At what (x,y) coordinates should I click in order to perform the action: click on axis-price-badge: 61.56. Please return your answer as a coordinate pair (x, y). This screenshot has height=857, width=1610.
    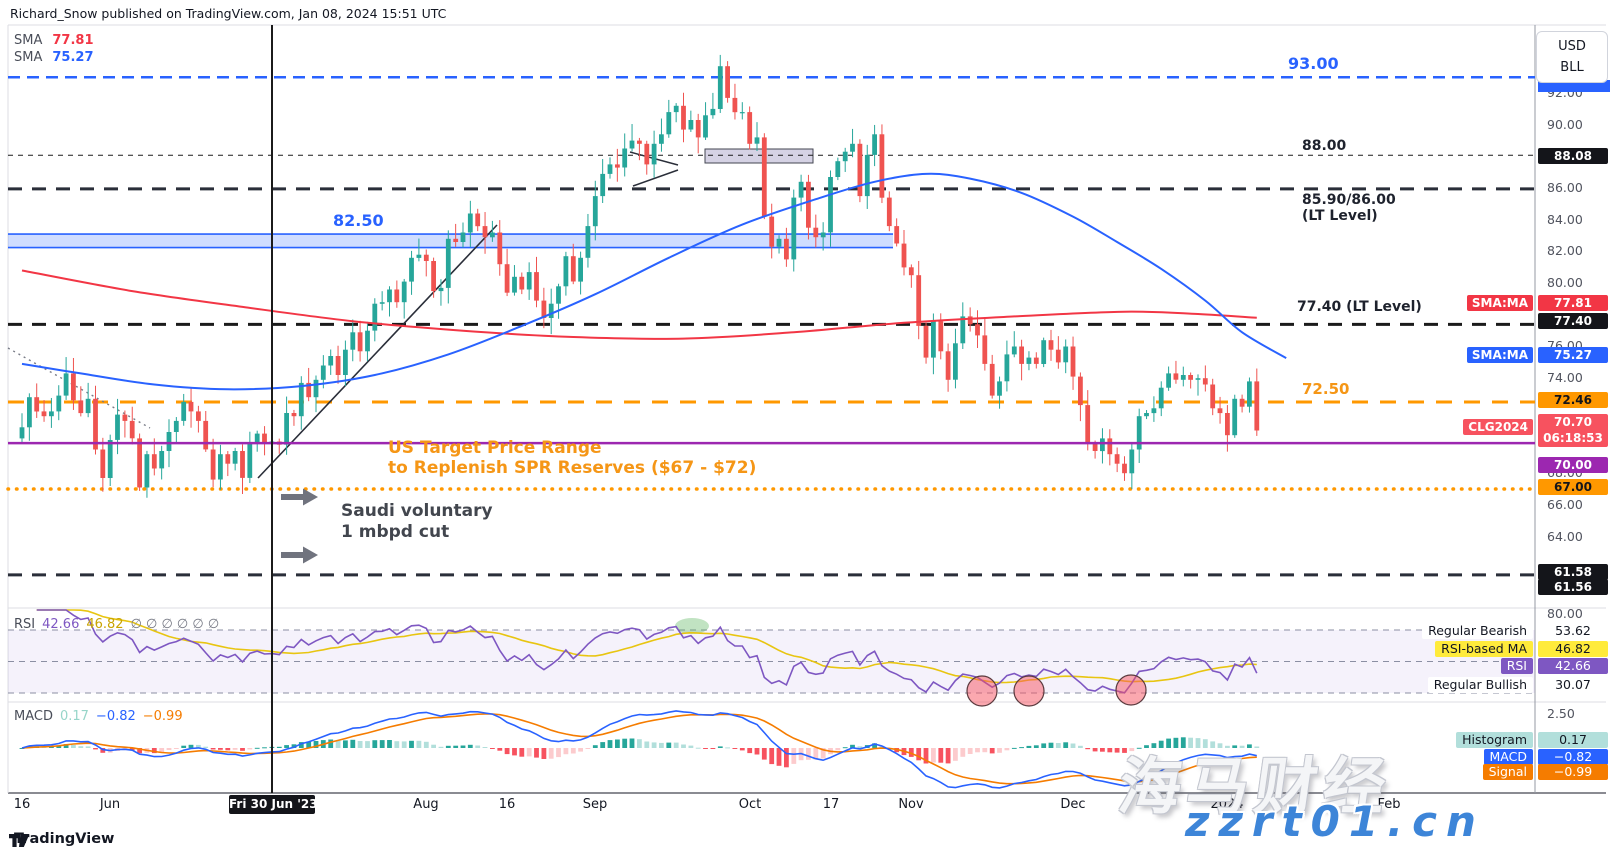
    Looking at the image, I should click on (1573, 587).